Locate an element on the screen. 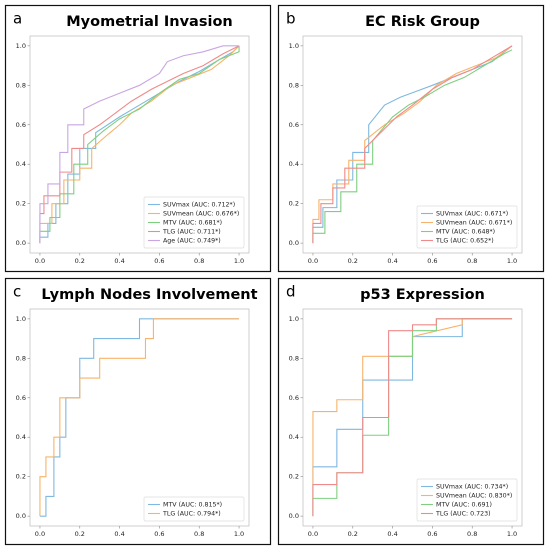 This screenshot has width=548, height=550. panel-letter: b is located at coordinates (291, 19).